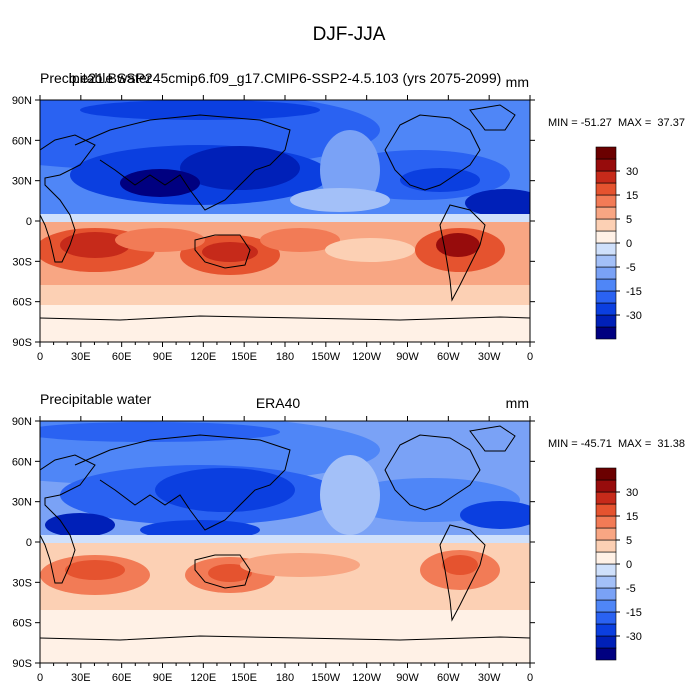 The height and width of the screenshot is (700, 700). What do you see at coordinates (203, 357) in the screenshot?
I see `x-tick-label: 120E` at bounding box center [203, 357].